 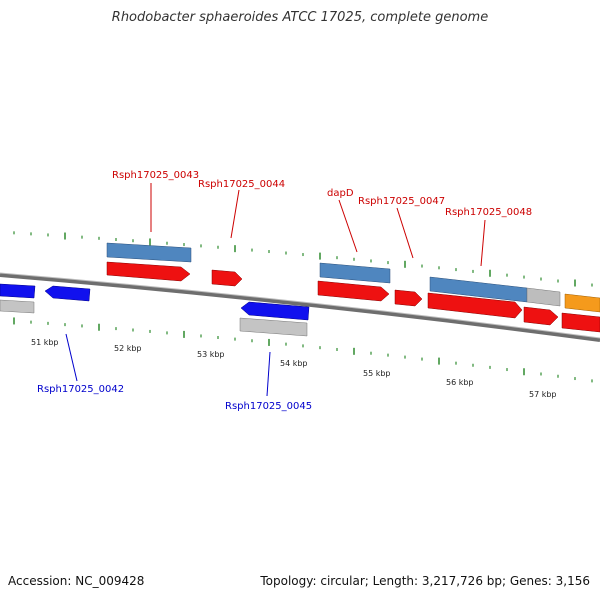 I want to click on genome-backbone-highlight, so click(x=300, y=305).